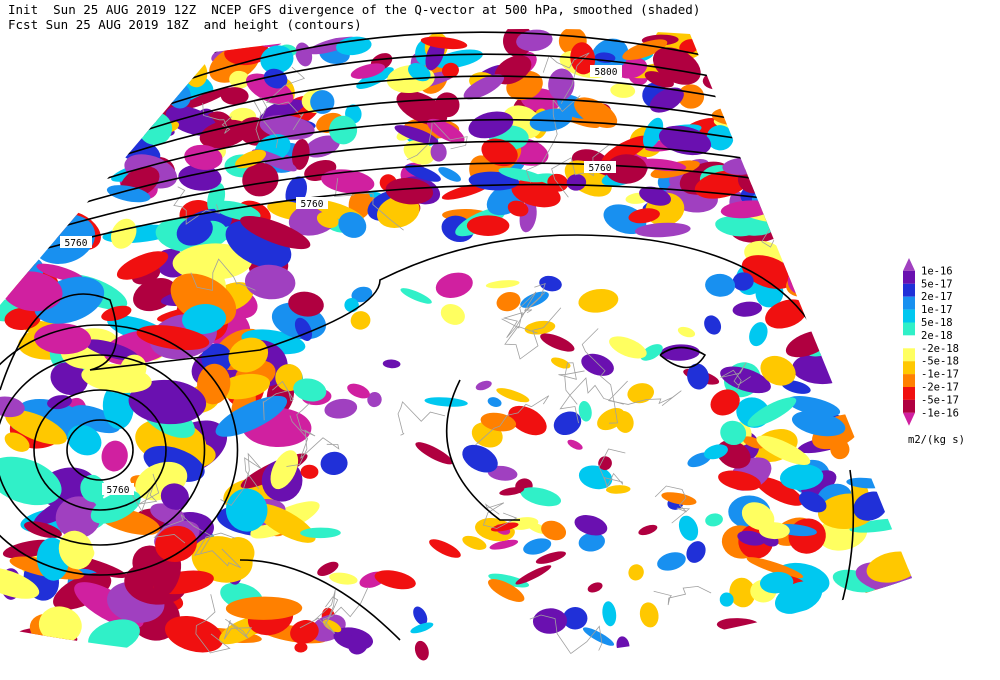  What do you see at coordinates (940, 349) in the screenshot?
I see `colorbar-label: -2e-18` at bounding box center [940, 349].